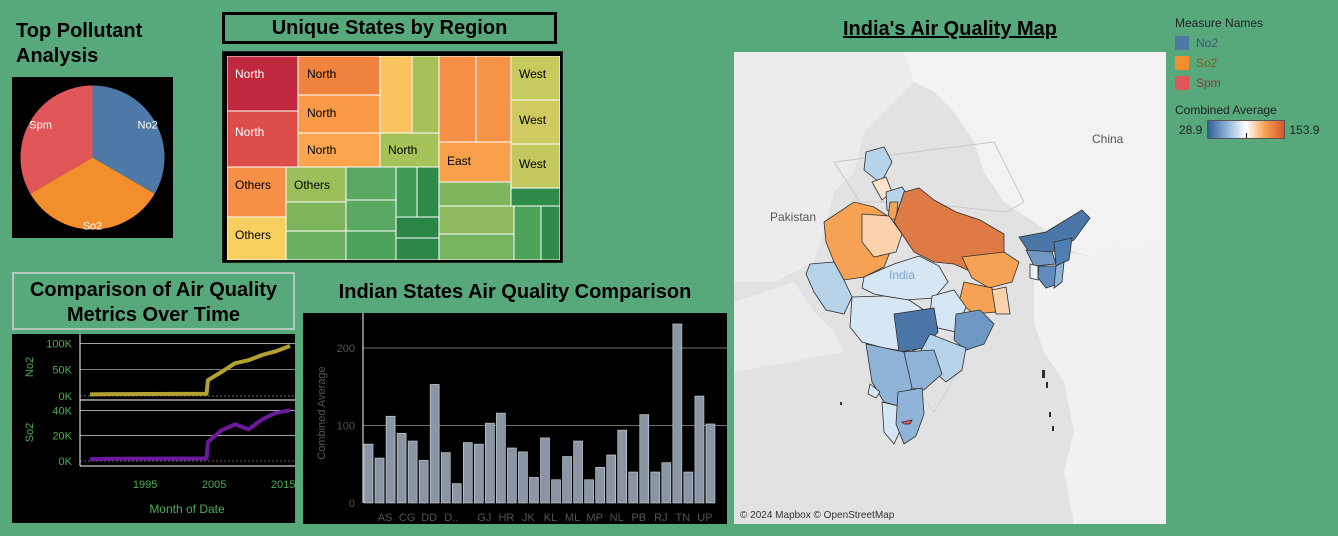 The image size is (1338, 536). Describe the element at coordinates (390, 459) in the screenshot. I see `bar-br` at that location.